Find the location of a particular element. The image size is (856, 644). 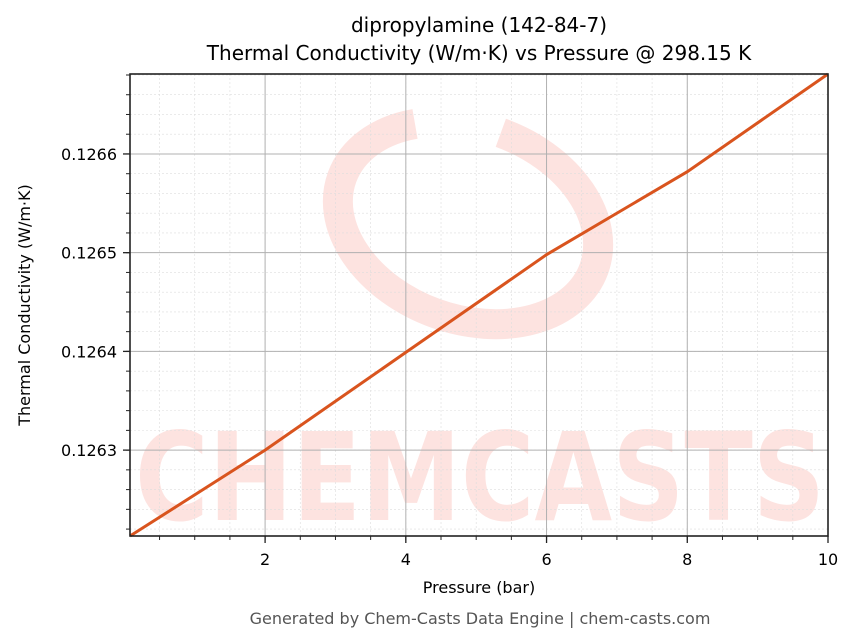

x-tick-label: 8 is located at coordinates (687, 559).